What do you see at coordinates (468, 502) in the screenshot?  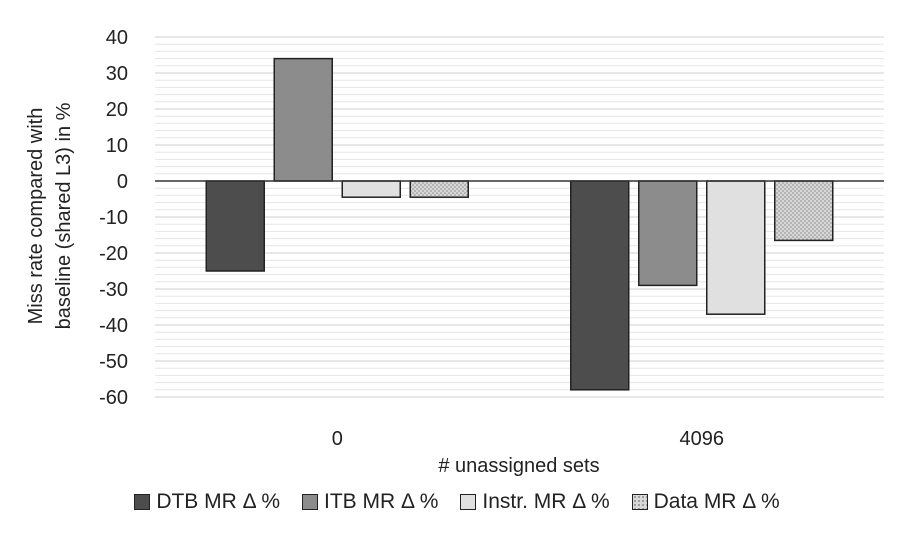 I see `legend-swatch-instr` at bounding box center [468, 502].